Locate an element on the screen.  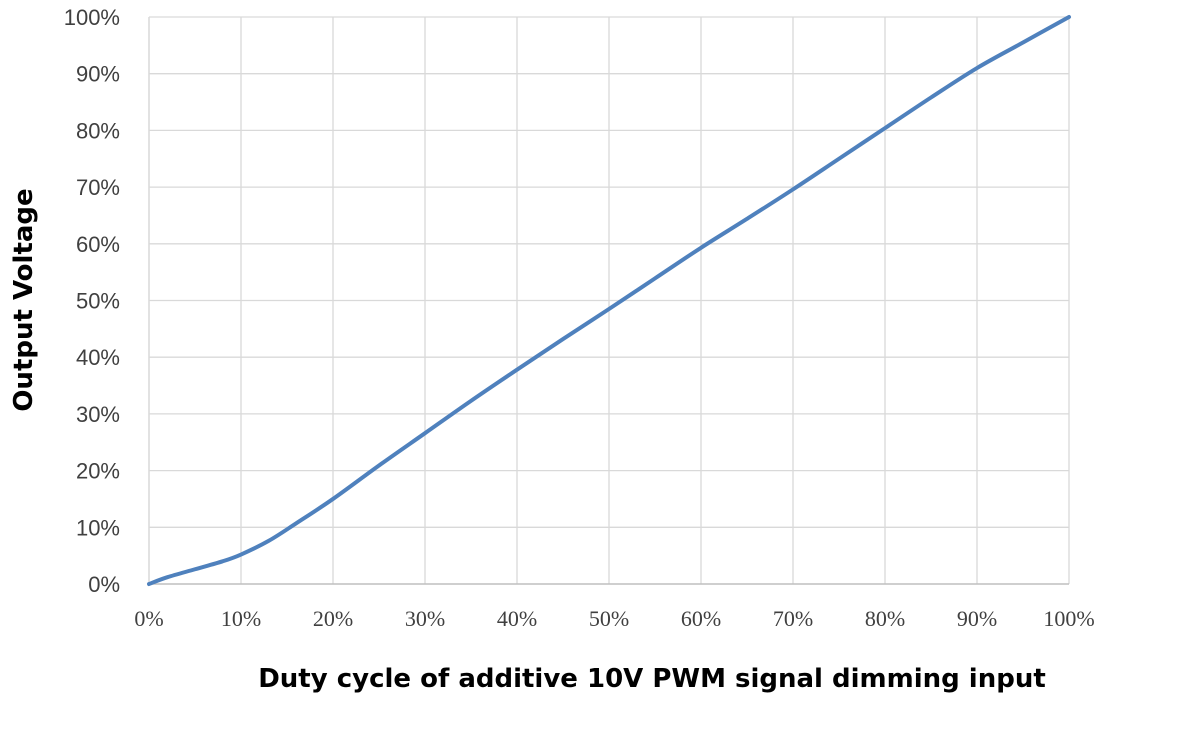
y-tick-label: 50% is located at coordinates (98, 301).